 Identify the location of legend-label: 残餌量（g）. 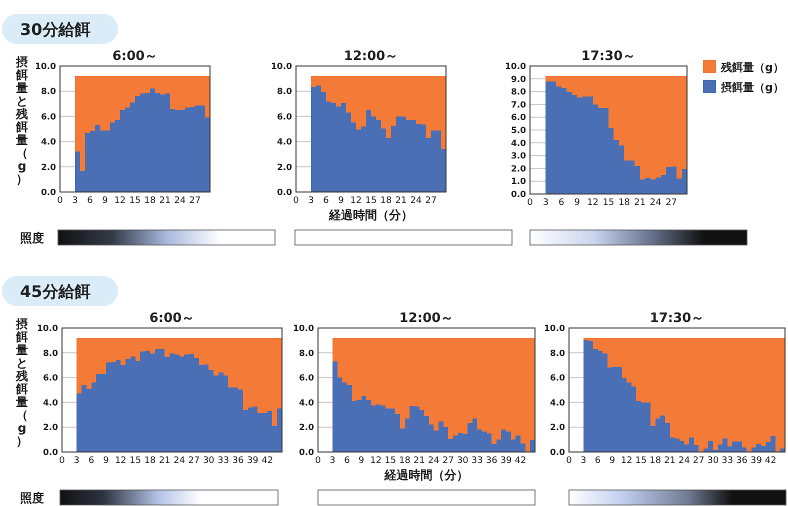
(752, 67).